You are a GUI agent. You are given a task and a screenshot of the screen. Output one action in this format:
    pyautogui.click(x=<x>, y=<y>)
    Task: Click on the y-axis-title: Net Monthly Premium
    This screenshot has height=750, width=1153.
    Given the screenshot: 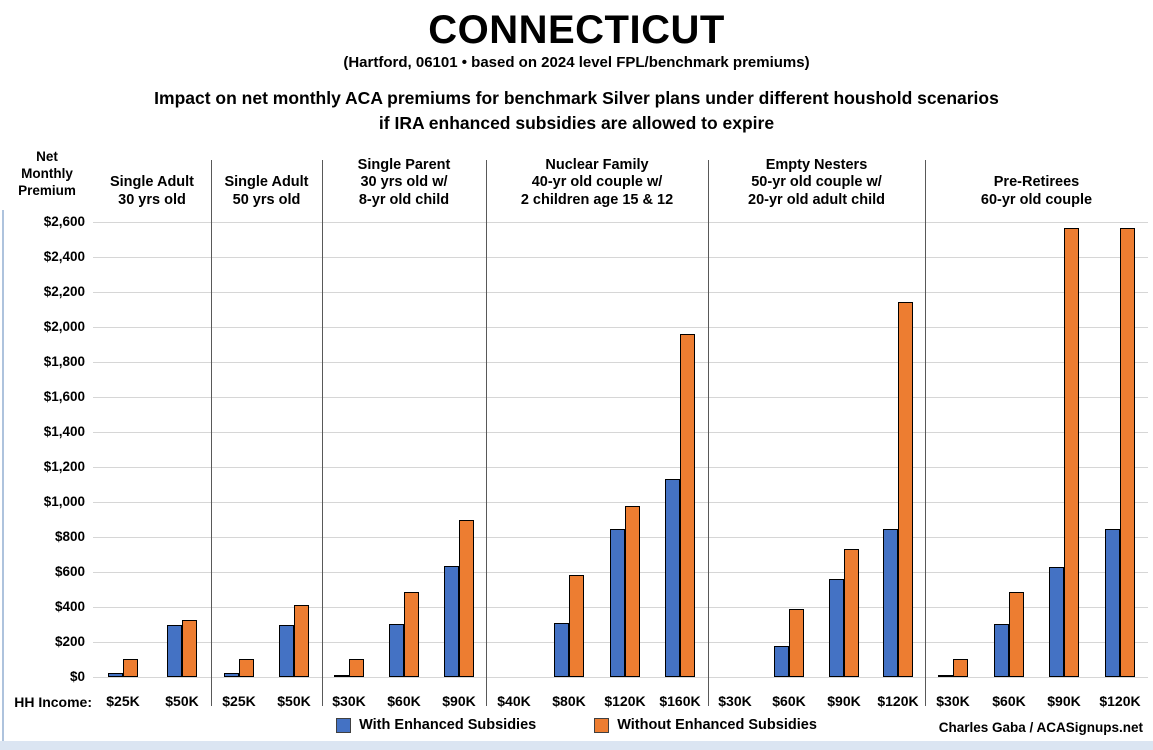 What is the action you would take?
    pyautogui.click(x=47, y=173)
    